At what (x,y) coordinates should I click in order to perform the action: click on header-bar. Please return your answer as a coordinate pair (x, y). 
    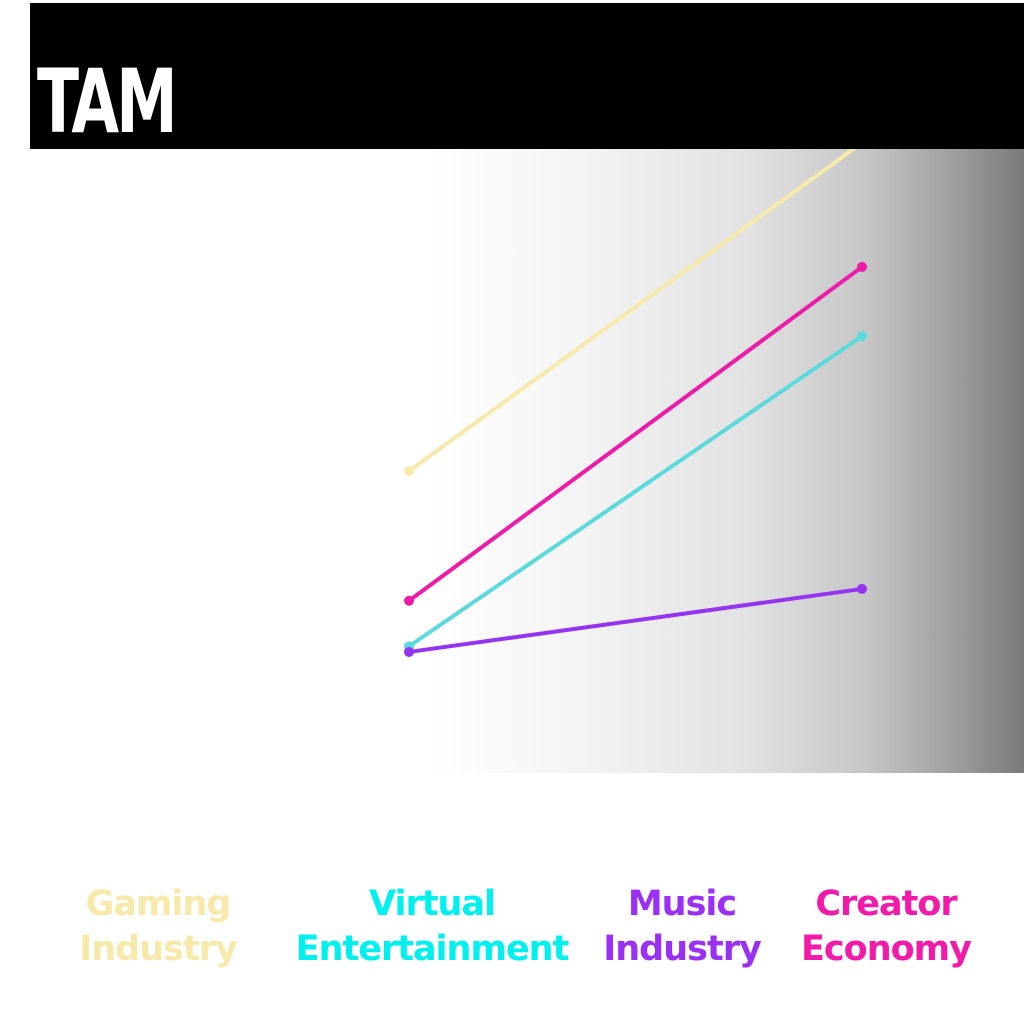
    Looking at the image, I should click on (527, 76).